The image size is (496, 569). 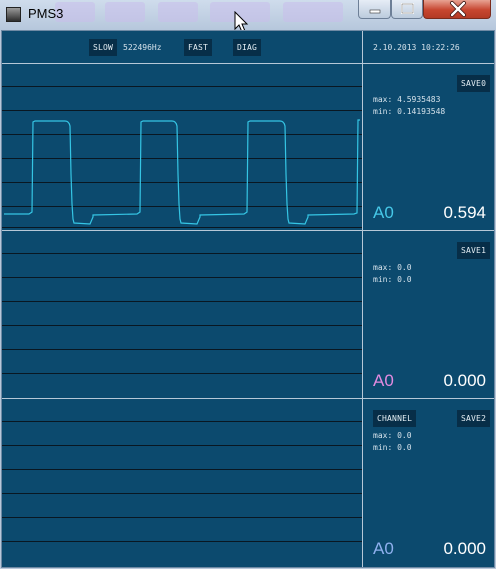 I want to click on max-readout: max: 4.5935483, so click(x=407, y=99).